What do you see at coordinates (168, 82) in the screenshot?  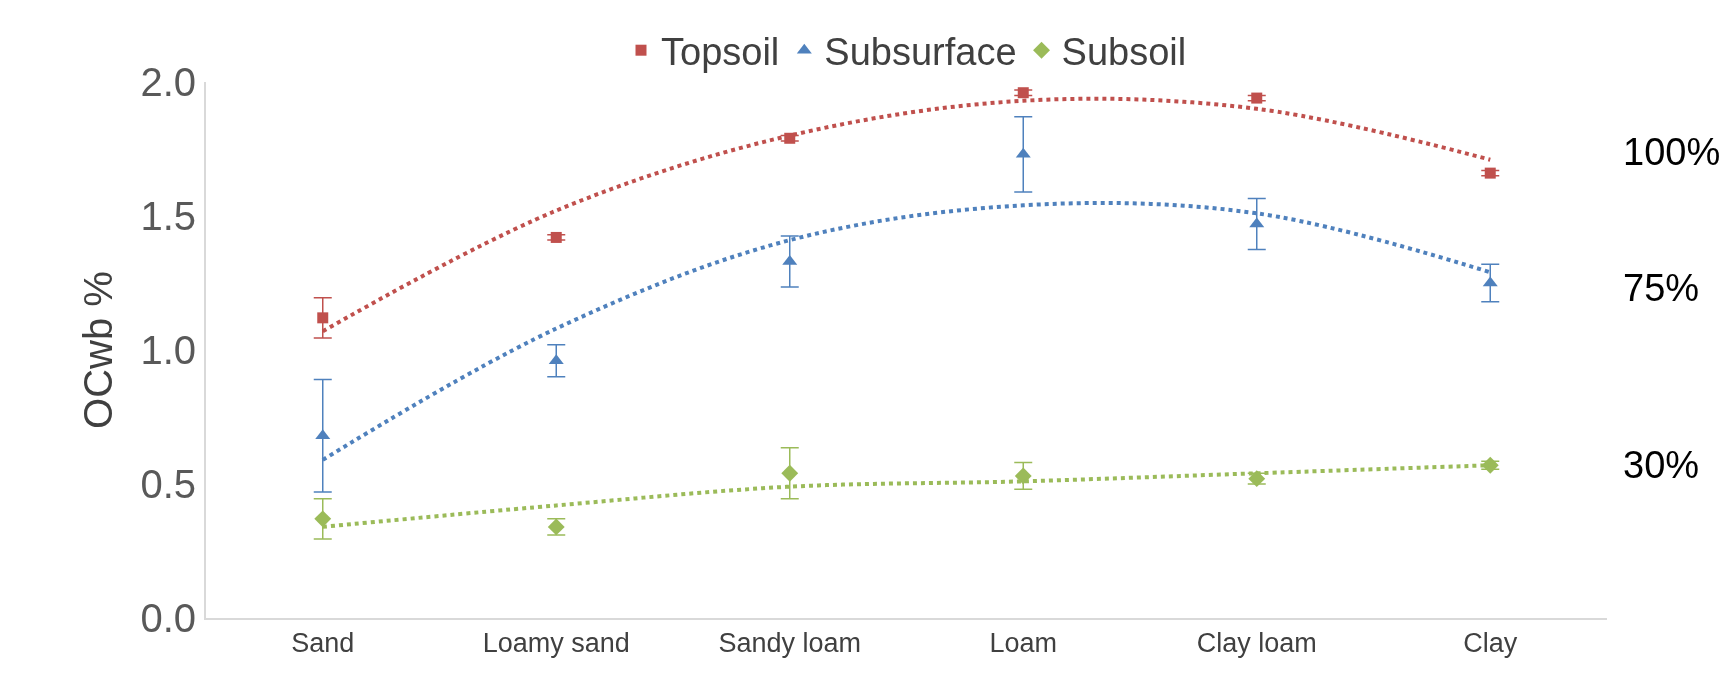 I see `y-tick-label: 2.0` at bounding box center [168, 82].